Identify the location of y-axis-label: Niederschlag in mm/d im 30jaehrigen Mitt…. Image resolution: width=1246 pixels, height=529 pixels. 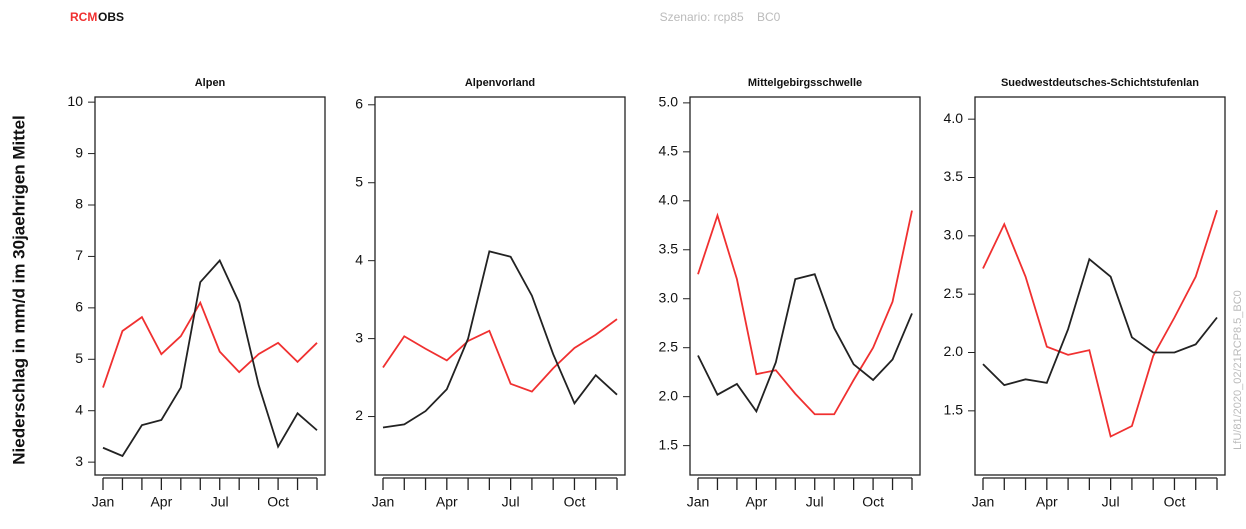
(18, 290).